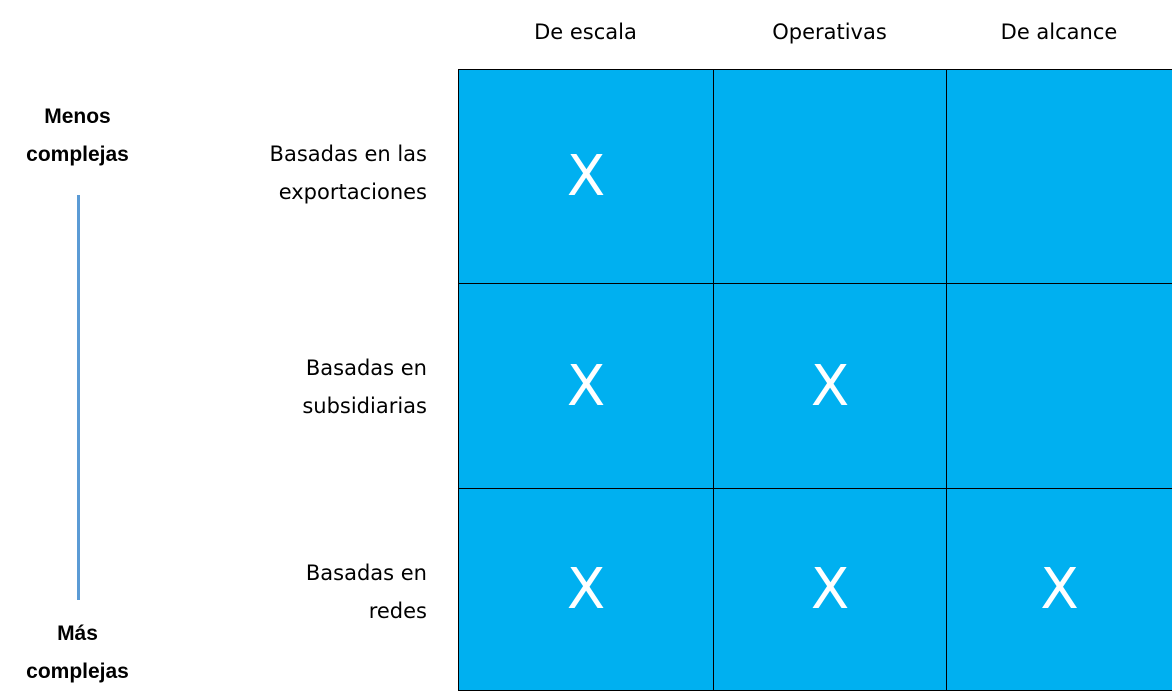 The image size is (1172, 691). I want to click on axis-top-label: complejas, so click(77, 154).